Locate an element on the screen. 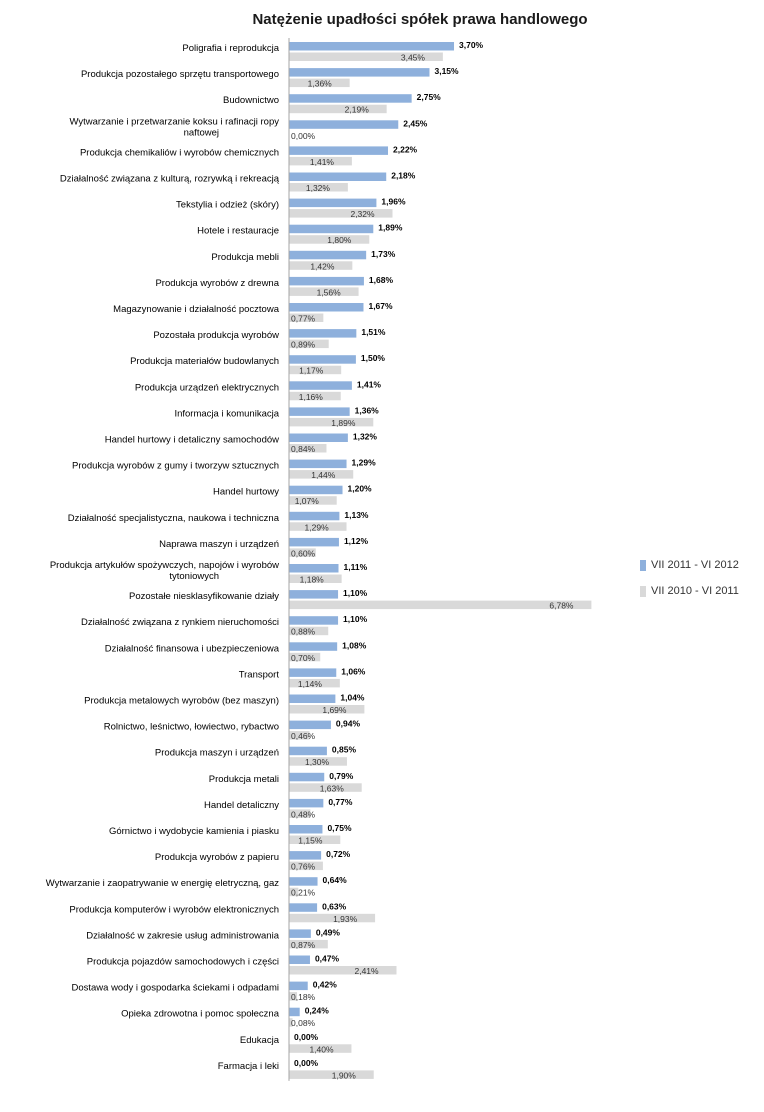 Image resolution: width=764 pixels, height=1112 pixels. data-label-series-1: 1,36% is located at coordinates (367, 410).